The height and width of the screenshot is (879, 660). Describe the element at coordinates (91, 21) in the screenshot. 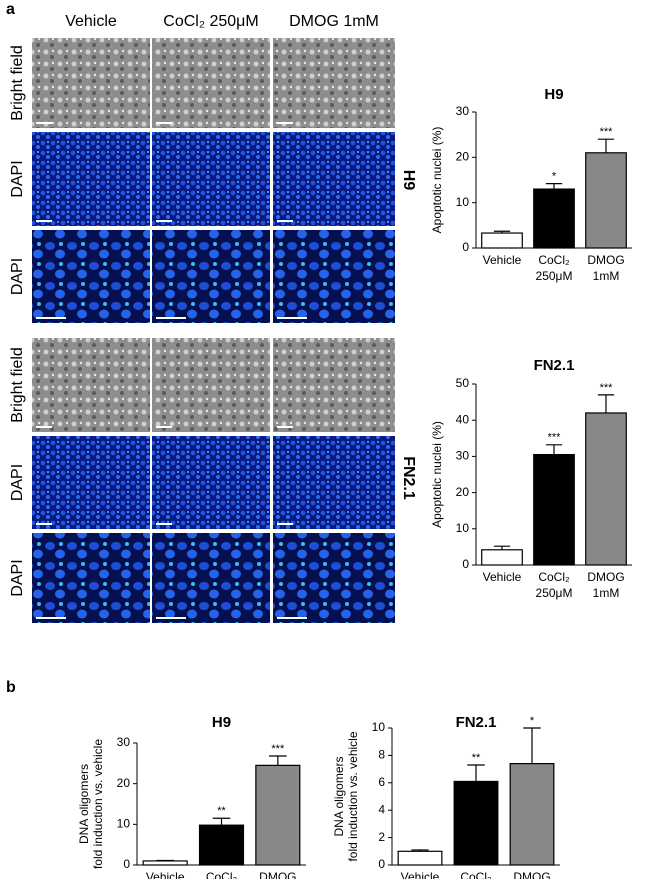

I see `column-header: Vehicle` at that location.